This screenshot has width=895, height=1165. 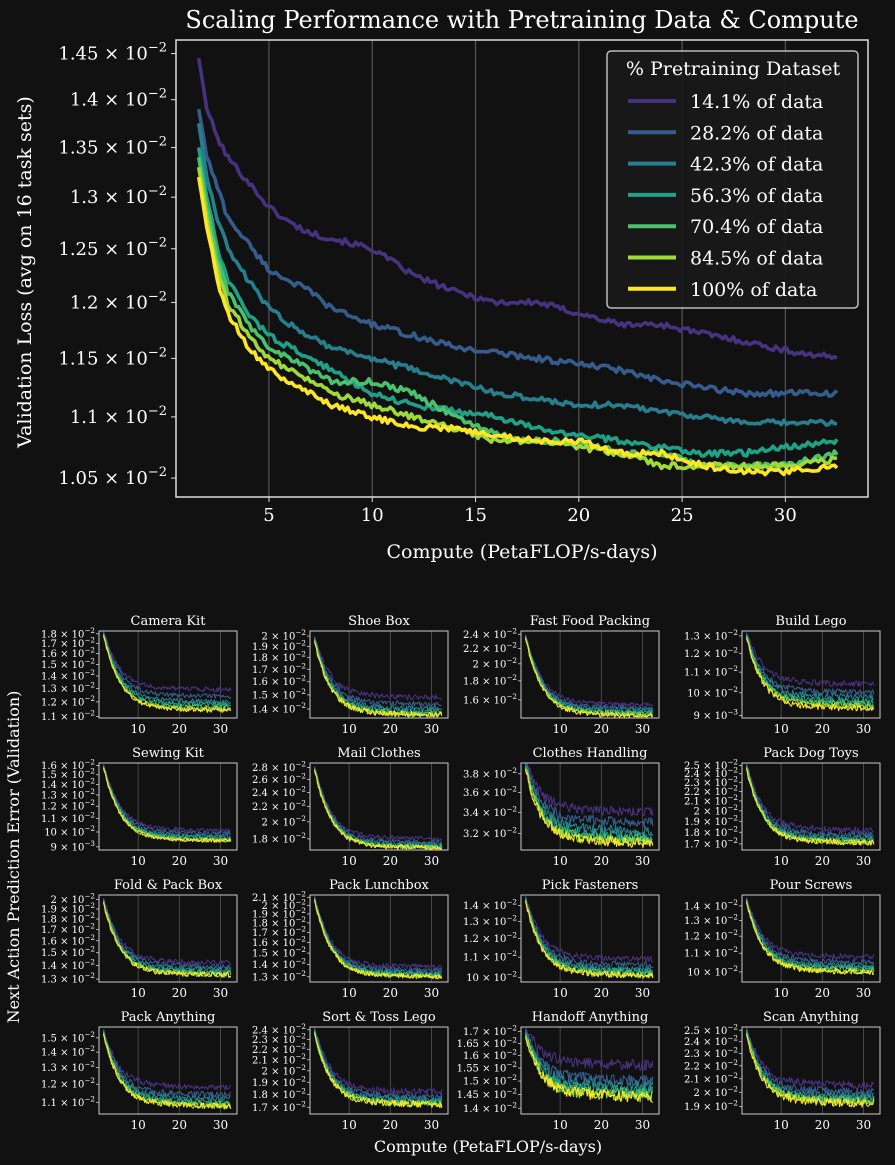 What do you see at coordinates (753, 290) in the screenshot?
I see `legend-label: 100% of data` at bounding box center [753, 290].